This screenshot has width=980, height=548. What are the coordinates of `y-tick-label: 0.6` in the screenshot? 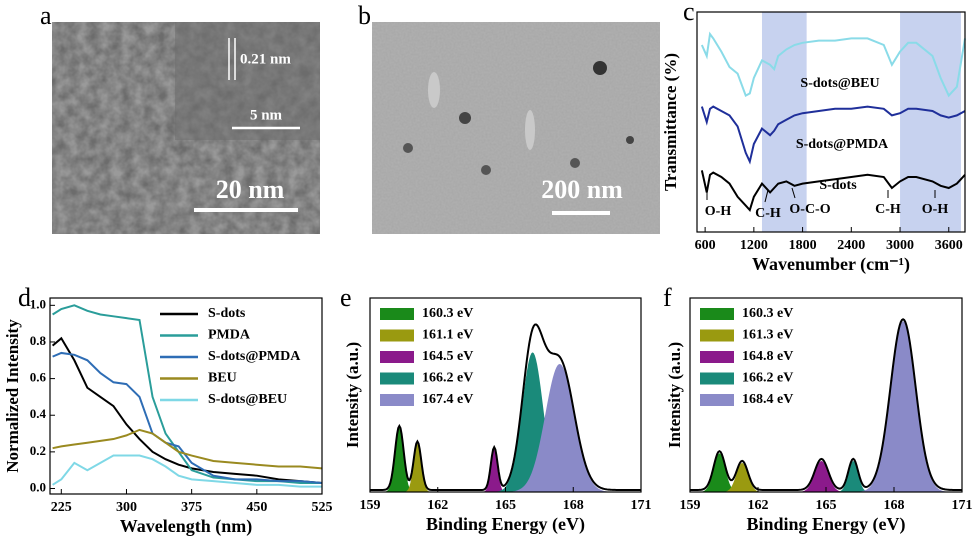 It's located at (38, 377).